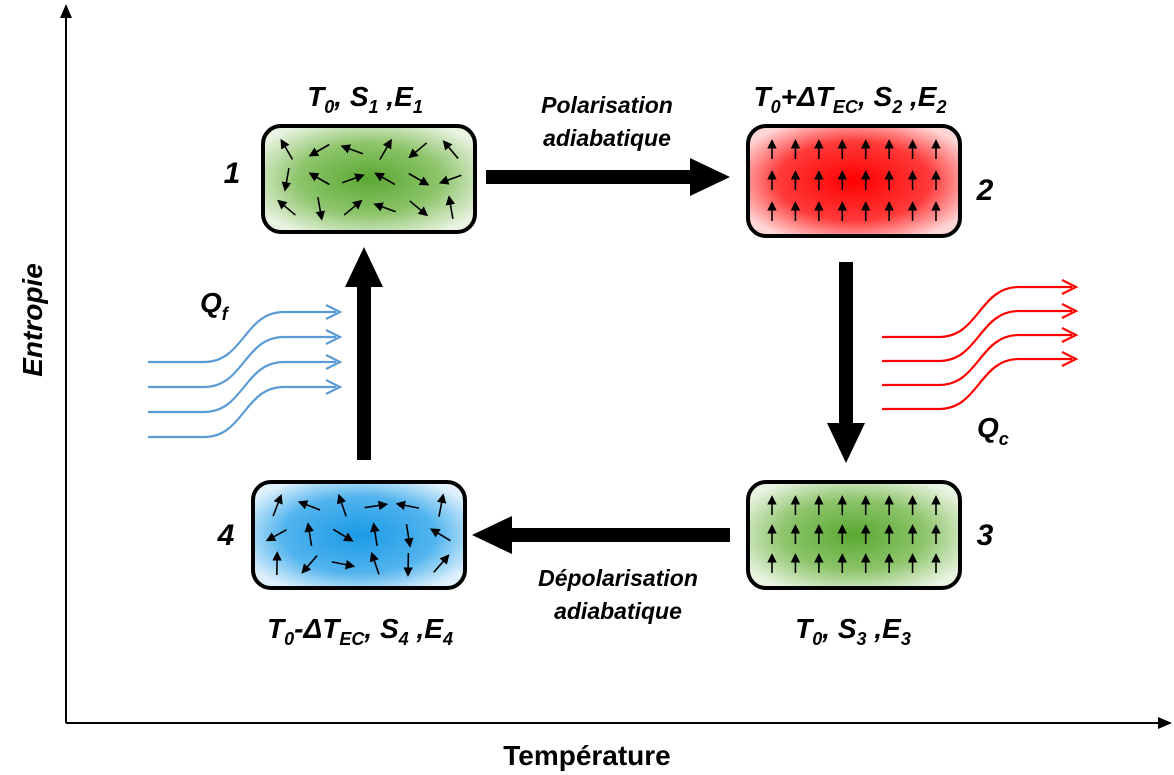  I want to click on state-3-box, so click(854, 535).